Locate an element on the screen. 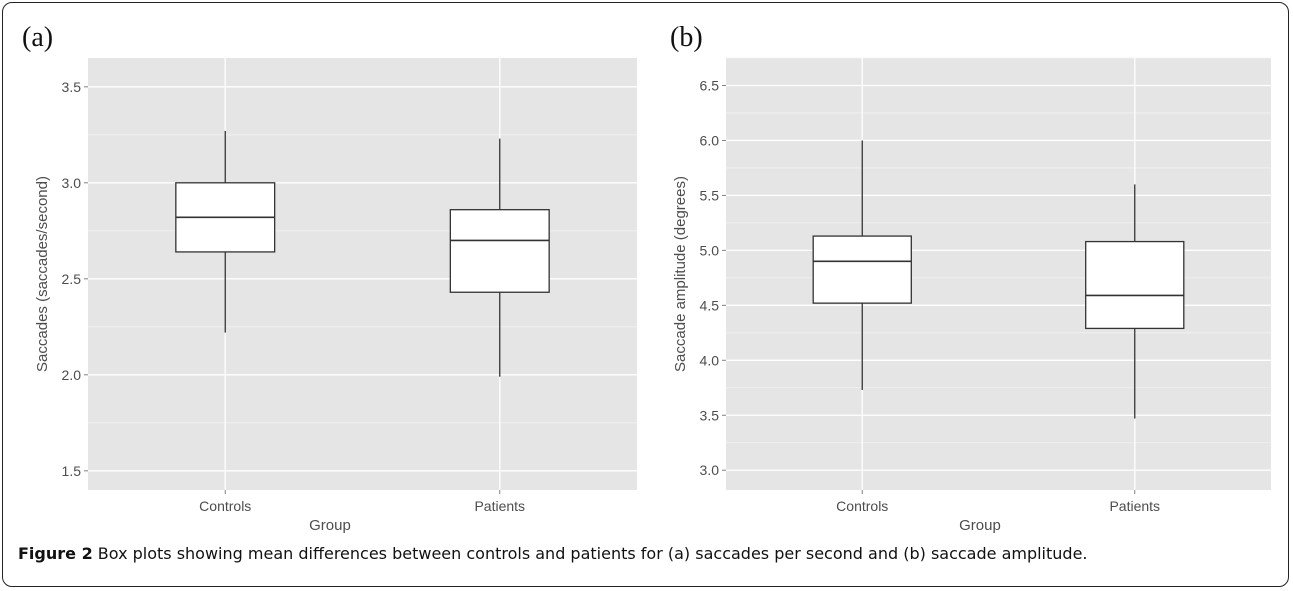  y-tick-label: 5.0 is located at coordinates (710, 250).